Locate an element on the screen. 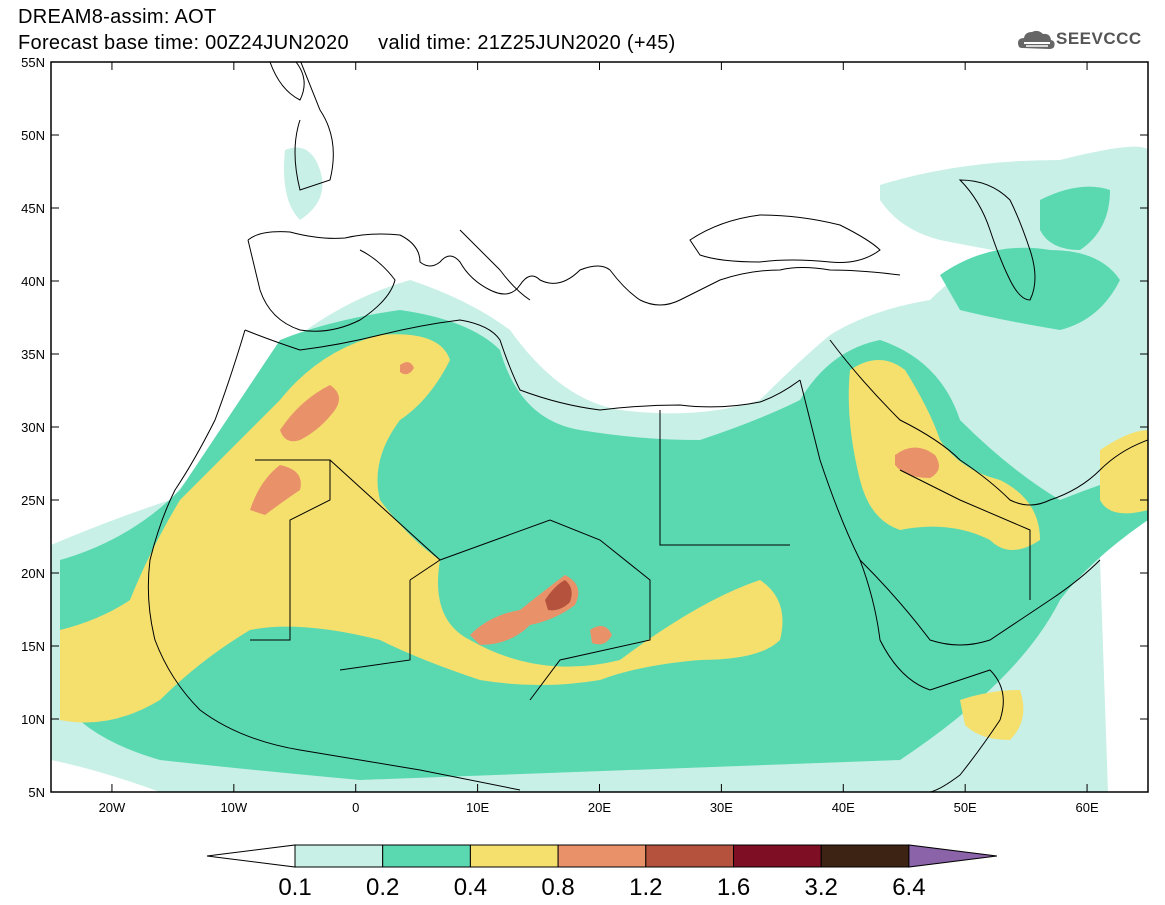 This screenshot has width=1165, height=905. lon-tick-label: 10W is located at coordinates (233, 807).